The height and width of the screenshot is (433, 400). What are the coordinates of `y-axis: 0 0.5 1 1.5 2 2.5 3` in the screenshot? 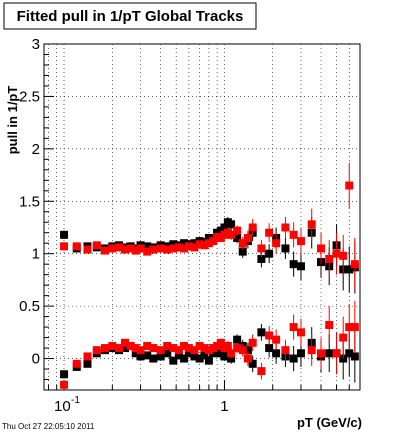 It's located at (36, 213).